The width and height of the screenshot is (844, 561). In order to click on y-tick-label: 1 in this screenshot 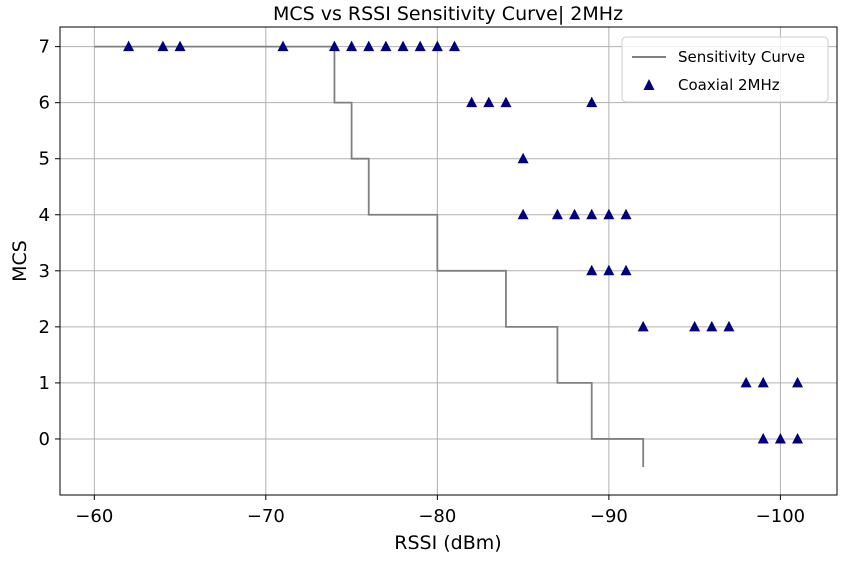, I will do `click(44, 383)`.